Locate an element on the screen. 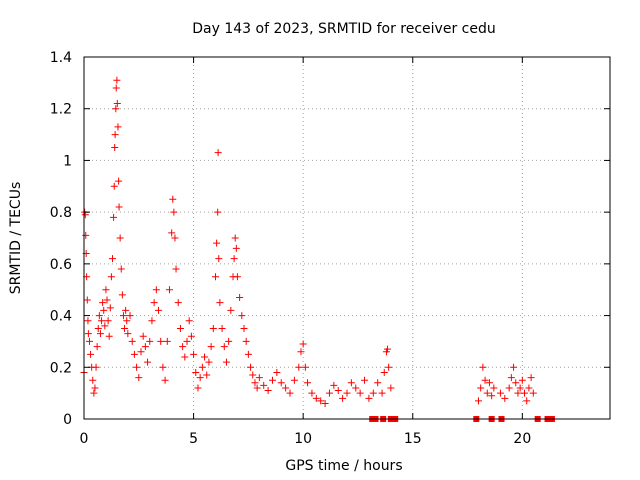 The width and height of the screenshot is (640, 480). y-tick-label: 0.4 is located at coordinates (61, 317).